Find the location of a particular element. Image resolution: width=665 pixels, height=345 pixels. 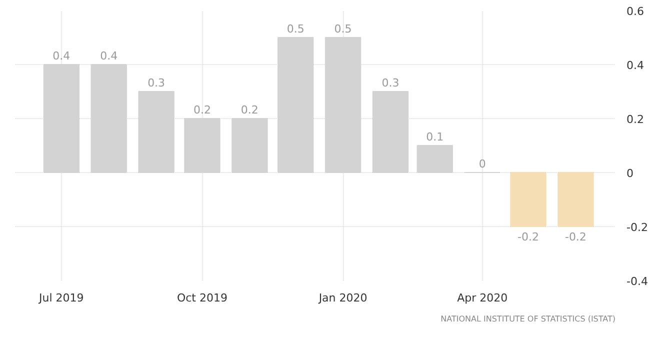

text: NATIONAL INSTITUTE OF STATISTICS (ISTAT) is located at coordinates (528, 319).